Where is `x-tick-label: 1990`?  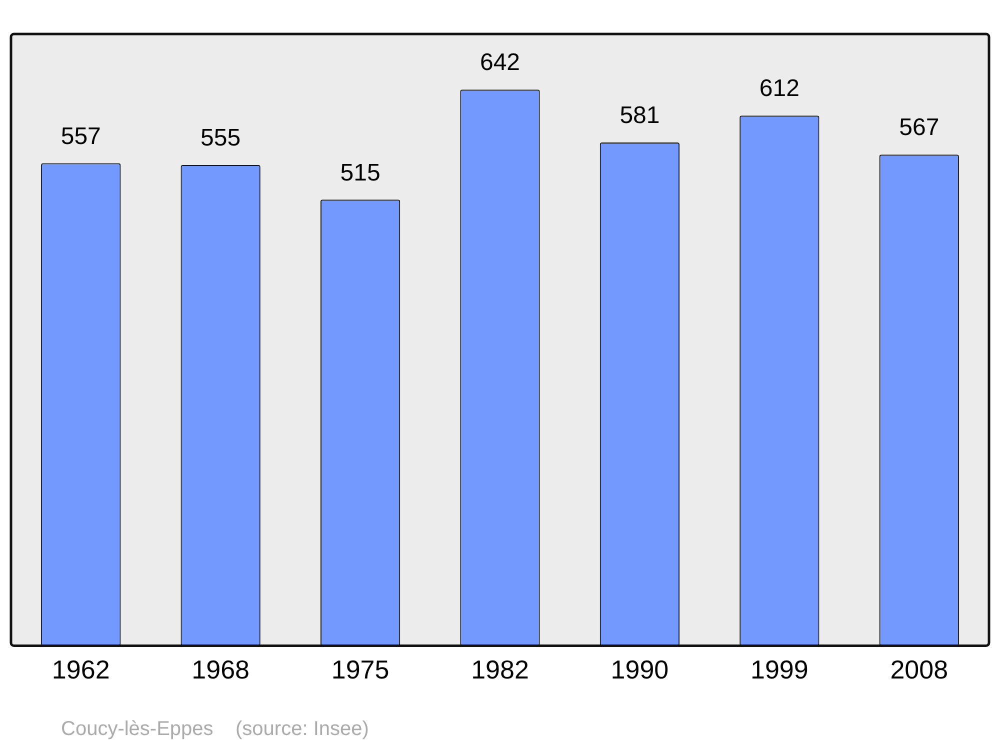
x-tick-label: 1990 is located at coordinates (639, 669).